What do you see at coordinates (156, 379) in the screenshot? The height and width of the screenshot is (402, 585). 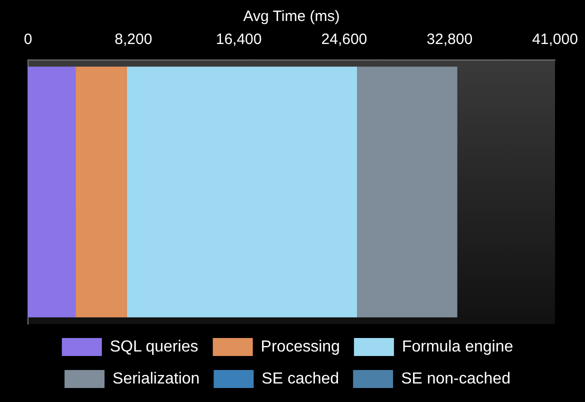 I see `legend-label: Serialization` at bounding box center [156, 379].